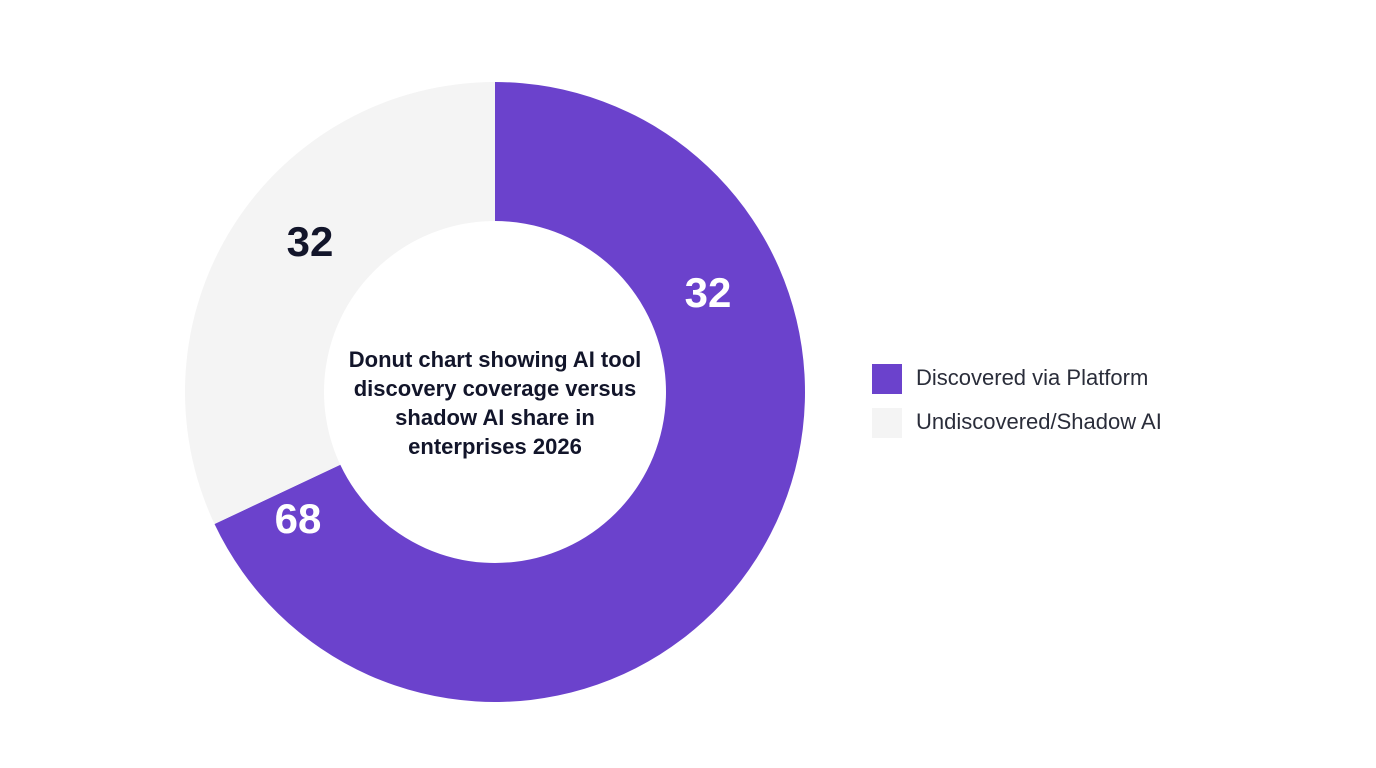  I want to click on donut-segment, so click(340, 303).